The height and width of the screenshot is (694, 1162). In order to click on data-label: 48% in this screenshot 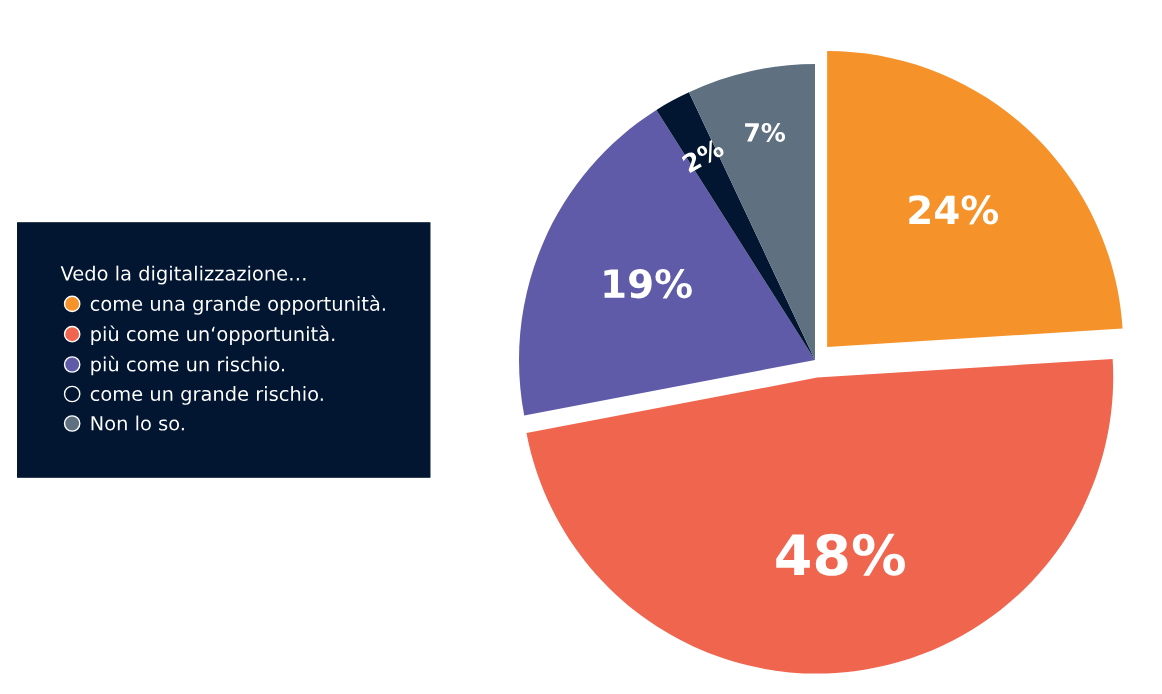, I will do `click(840, 554)`.